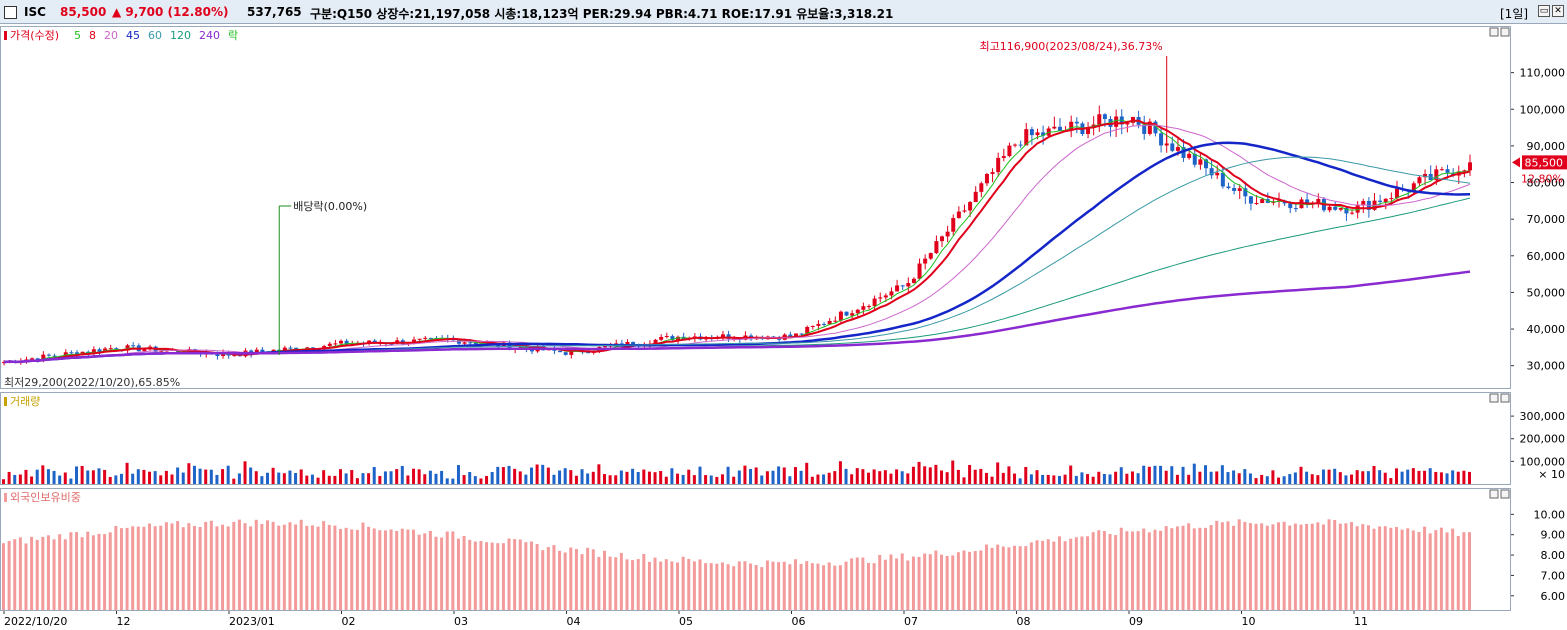 The height and width of the screenshot is (630, 1567). Describe the element at coordinates (170, 12) in the screenshot. I see `stock-change: ▲ 9,700 (12.80%)` at that location.